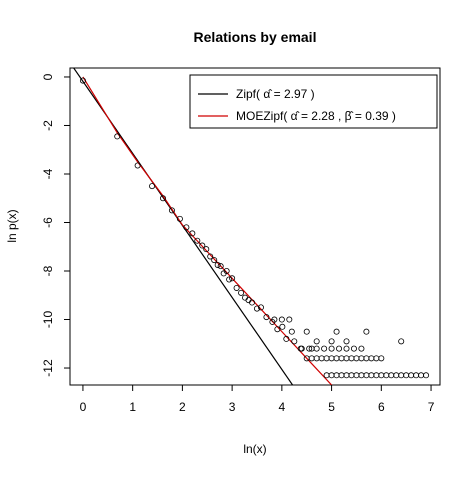 The width and height of the screenshot is (474, 479). Describe the element at coordinates (255, 37) in the screenshot. I see `chart-title: Relations by email` at that location.